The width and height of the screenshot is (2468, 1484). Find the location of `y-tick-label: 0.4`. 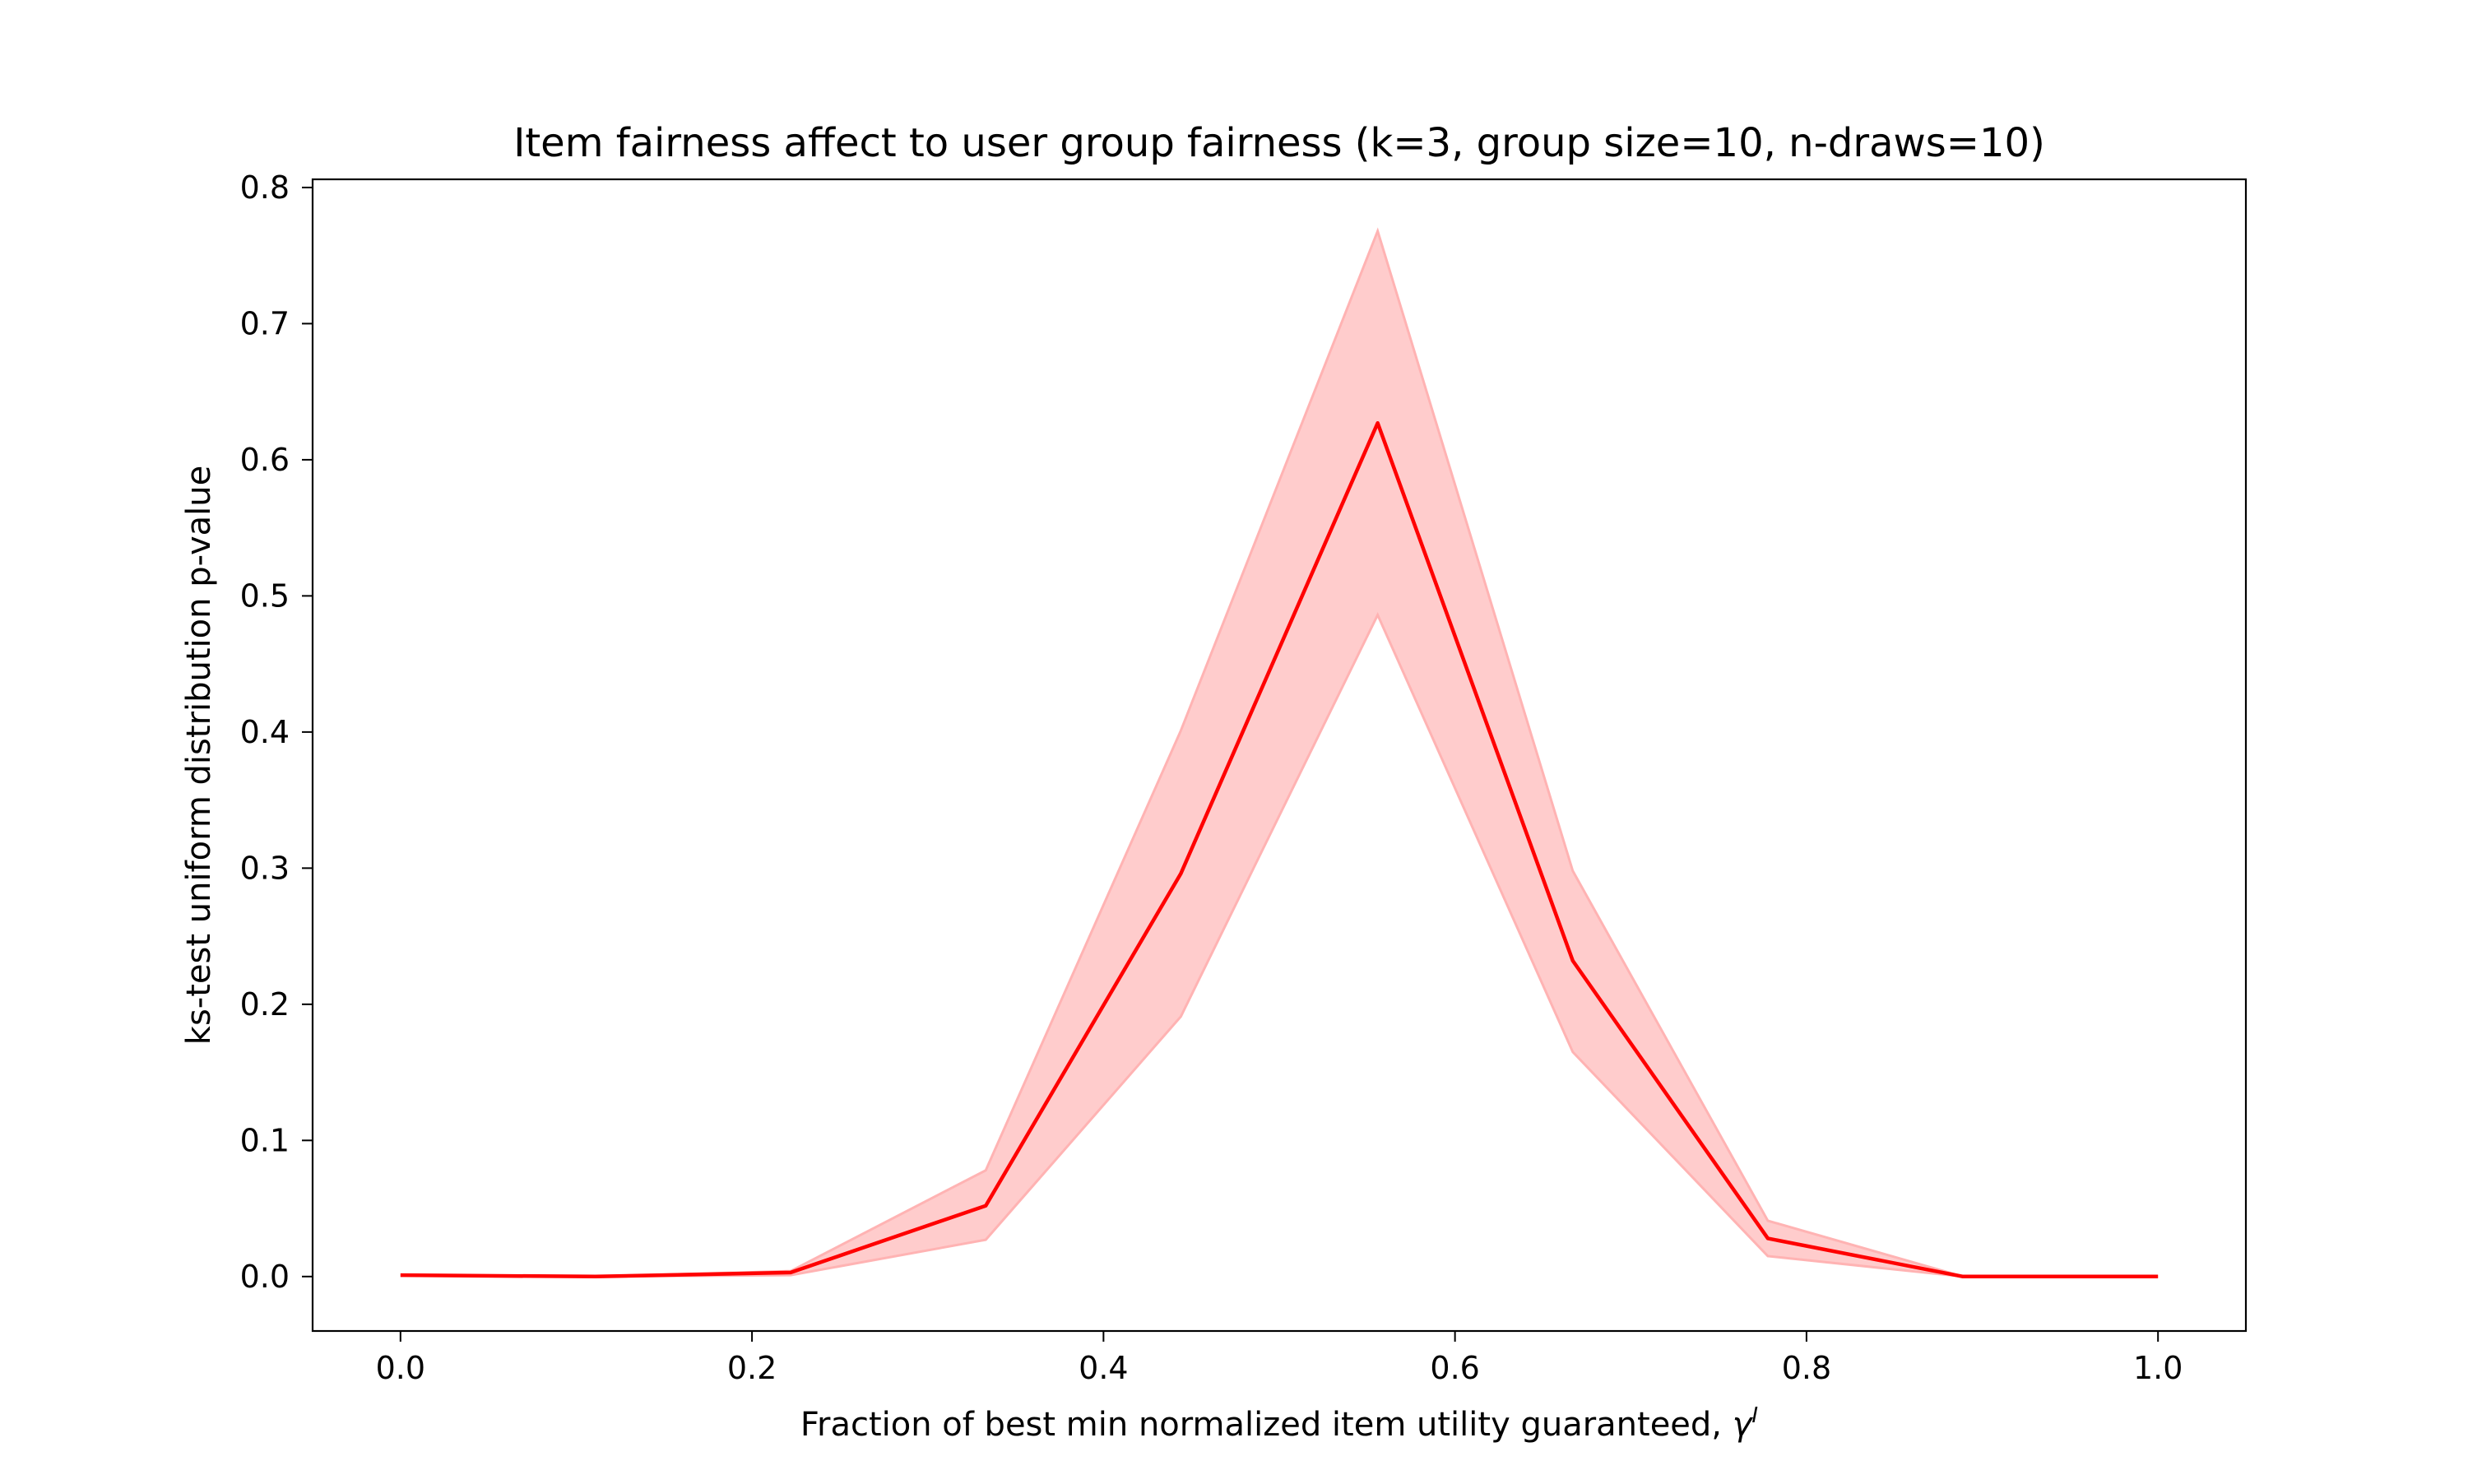

y-tick-label: 0.4 is located at coordinates (265, 732).